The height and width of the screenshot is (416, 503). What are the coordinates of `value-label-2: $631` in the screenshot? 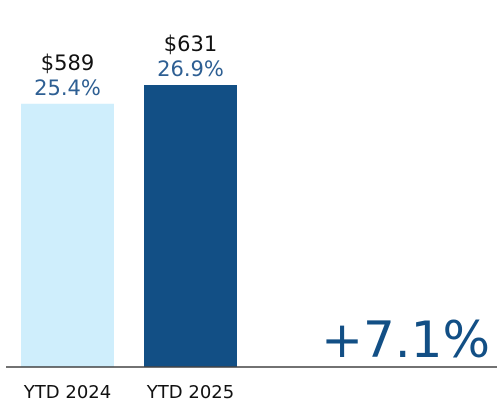 It's located at (190, 44).